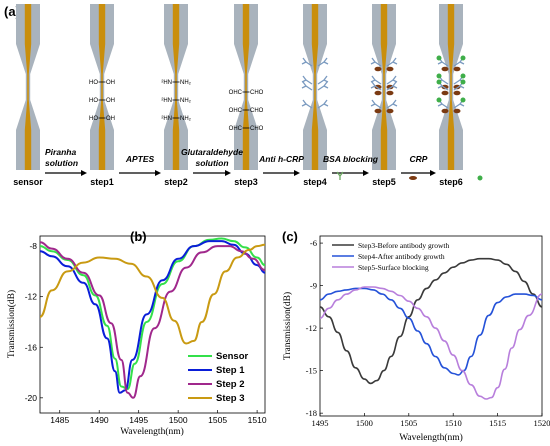  What do you see at coordinates (431, 437) in the screenshot?
I see `panel-c-x-axis-label: Wavelength(nm)` at bounding box center [431, 437].